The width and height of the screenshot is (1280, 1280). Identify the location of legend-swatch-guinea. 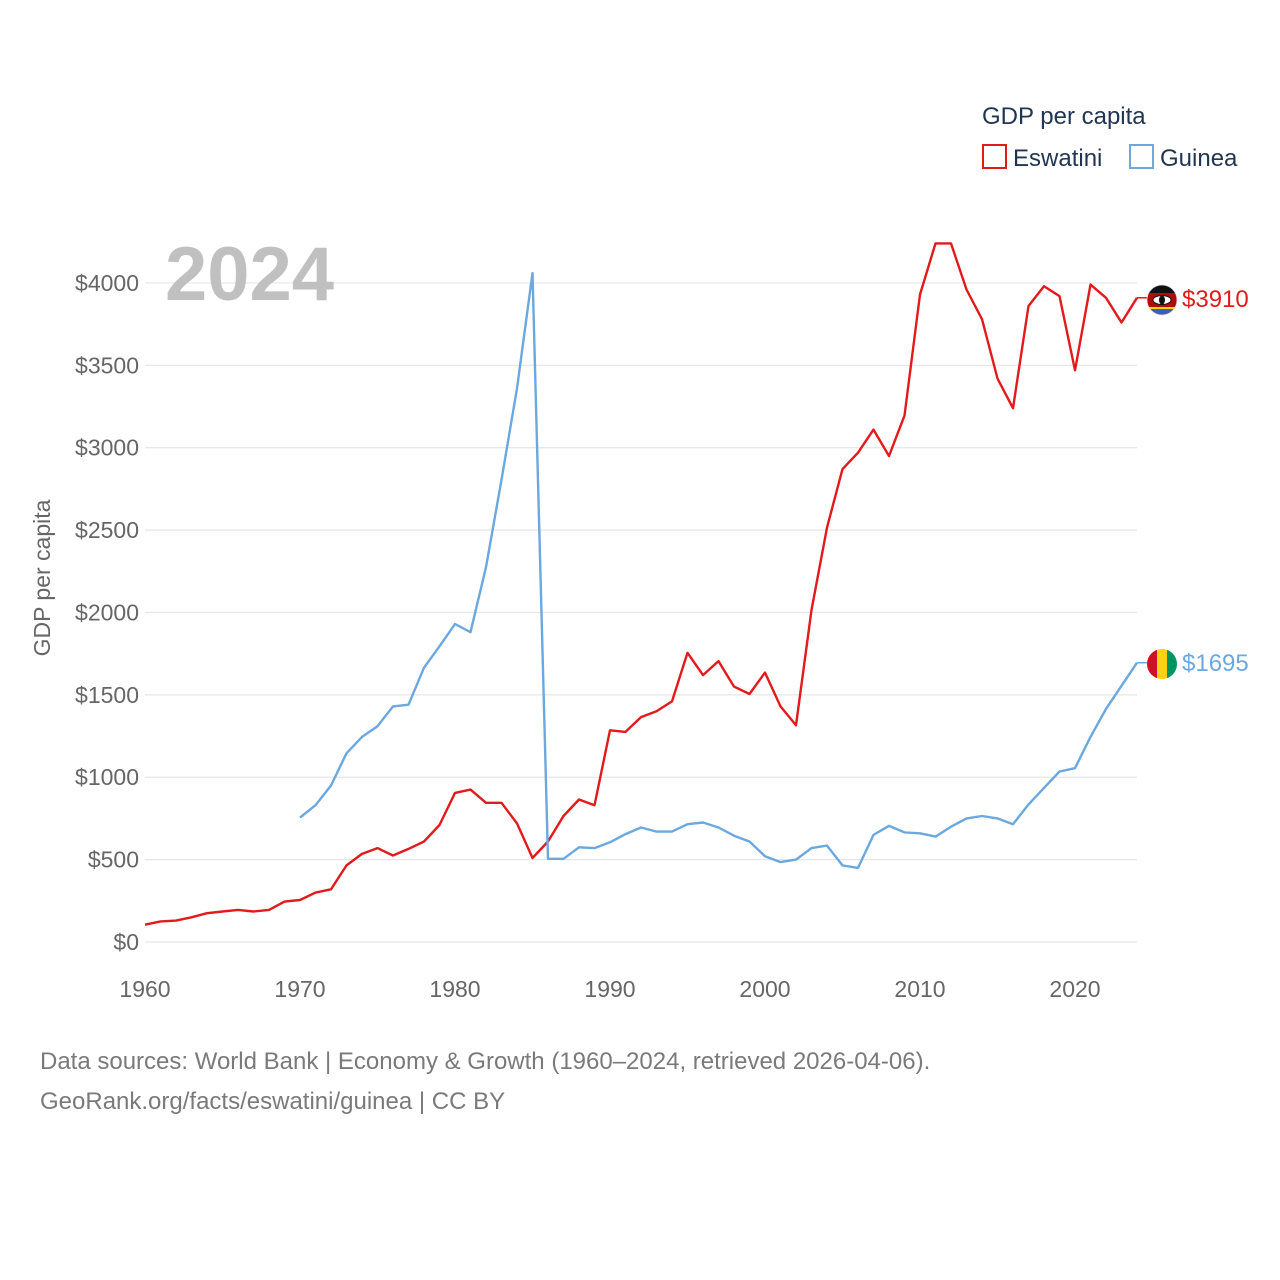
(1141, 156).